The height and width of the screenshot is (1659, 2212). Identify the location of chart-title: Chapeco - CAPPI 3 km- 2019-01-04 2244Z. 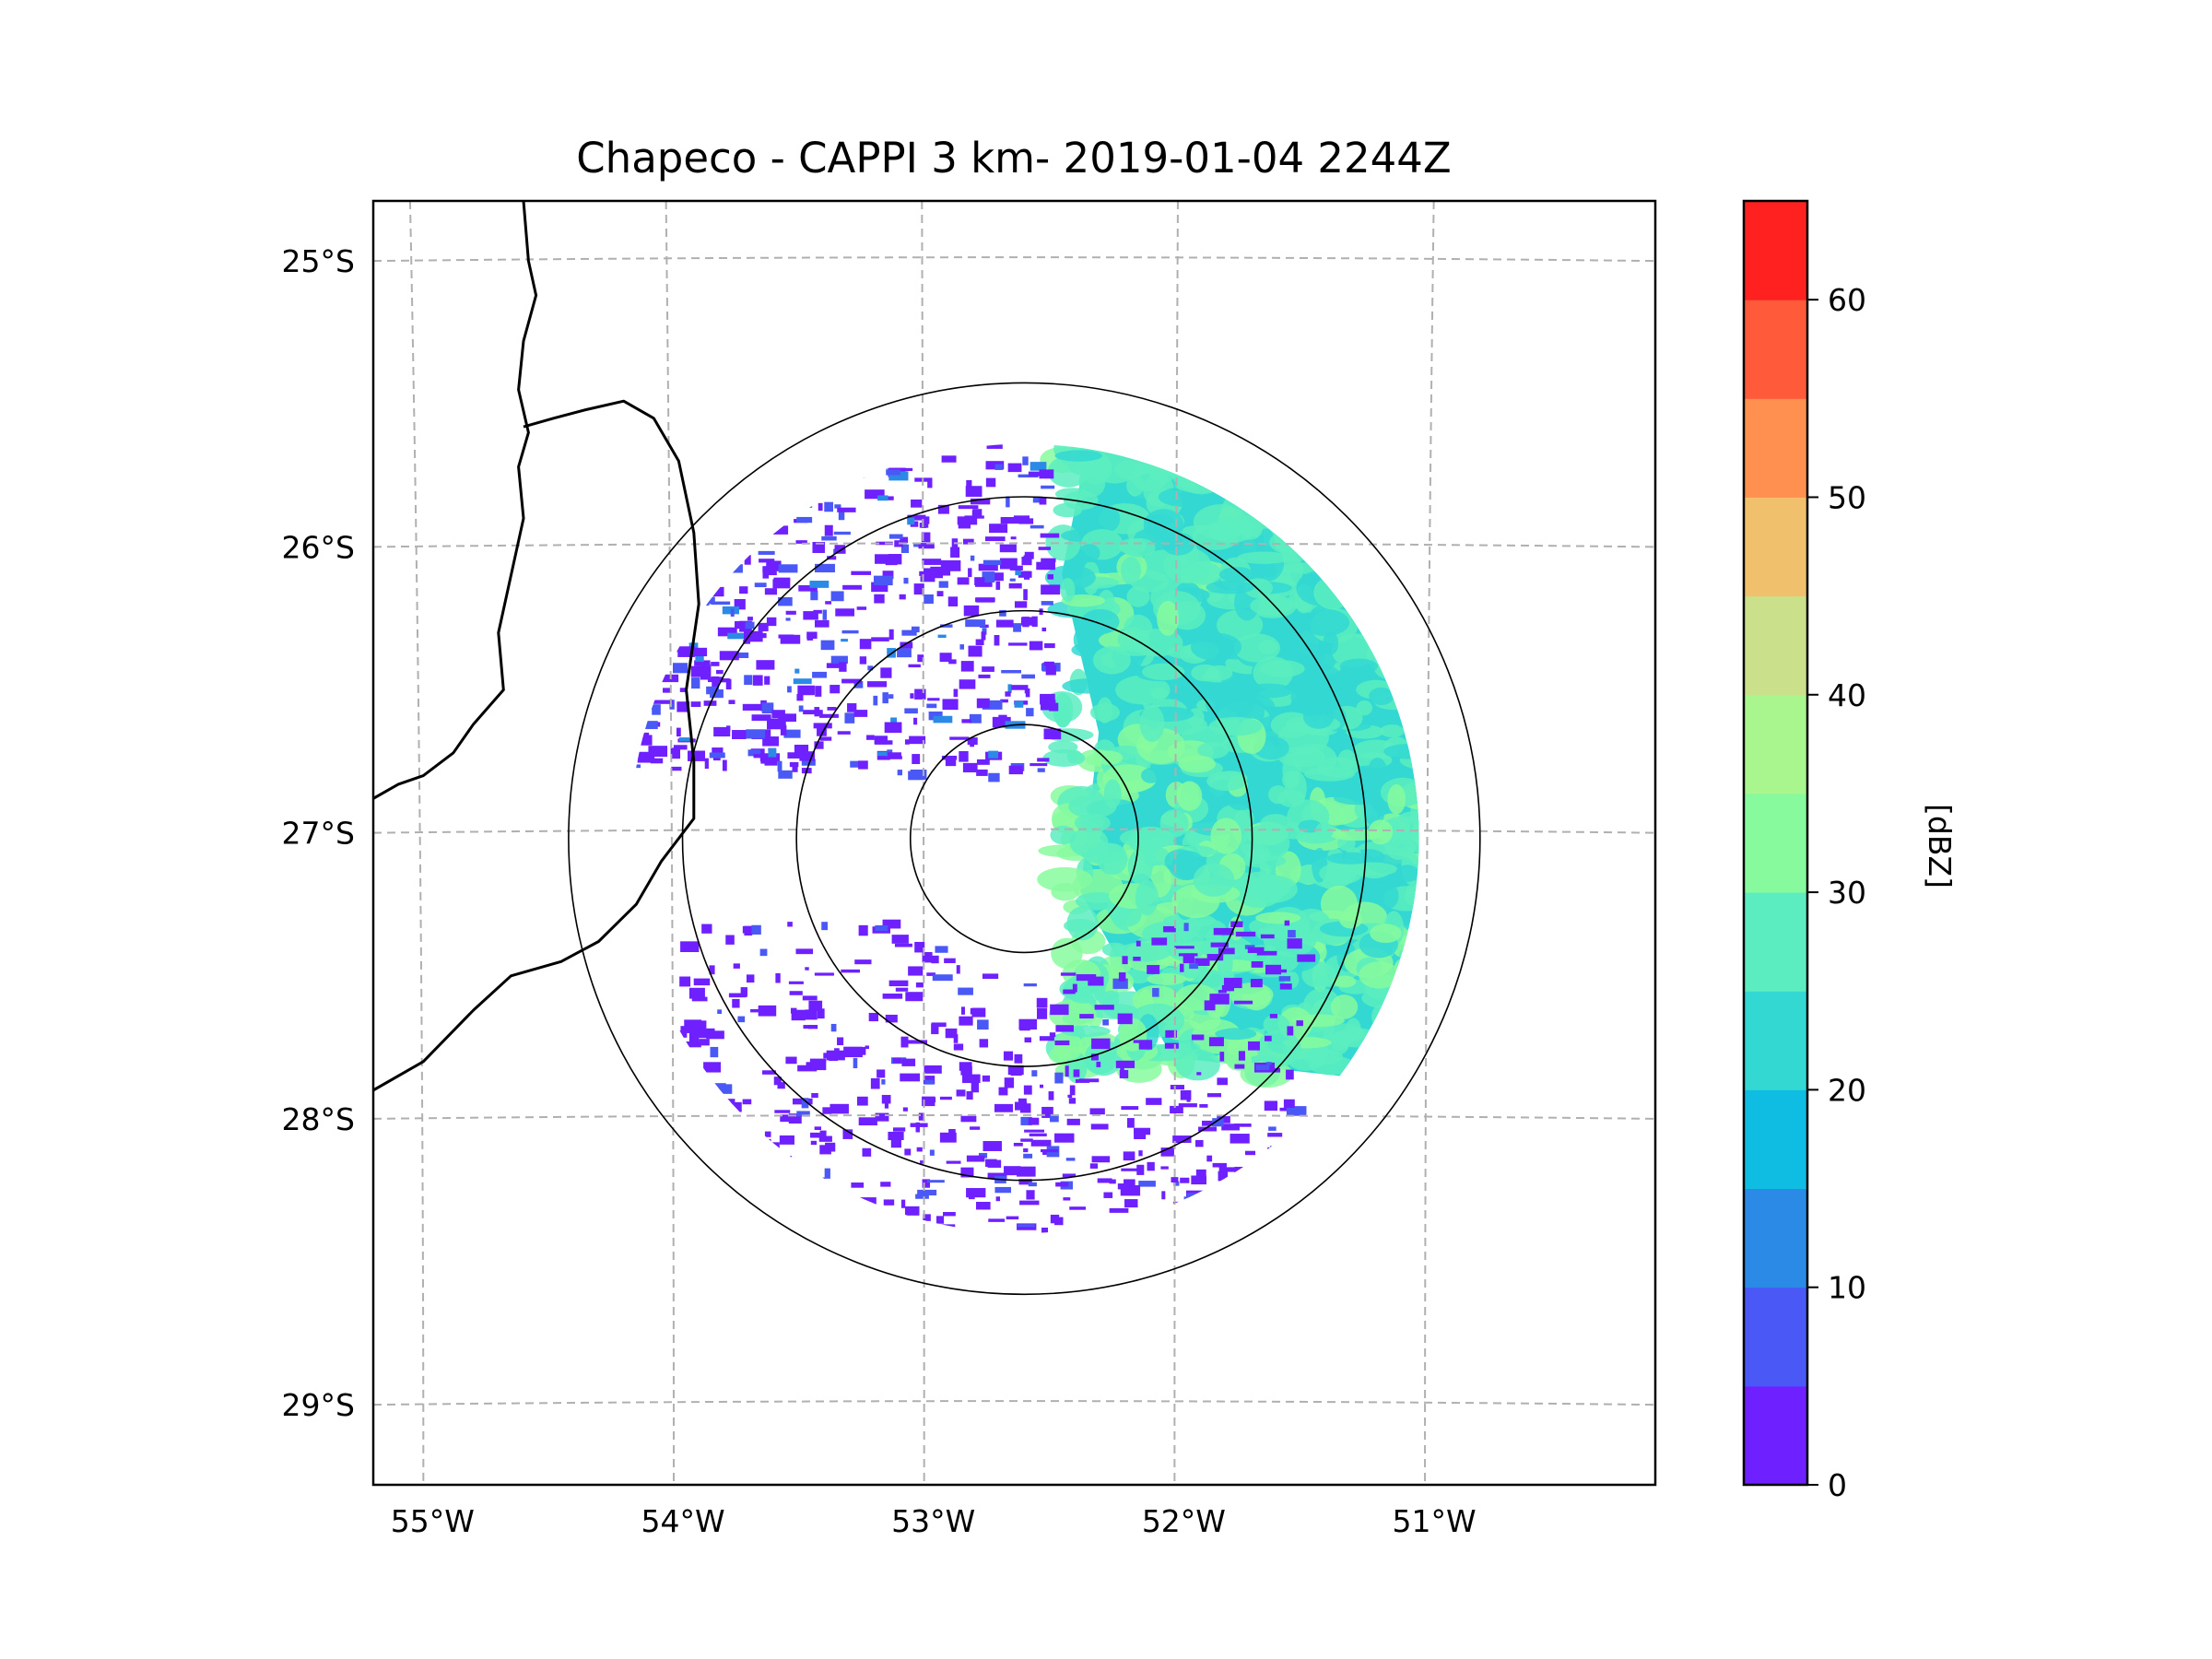
(1013, 158).